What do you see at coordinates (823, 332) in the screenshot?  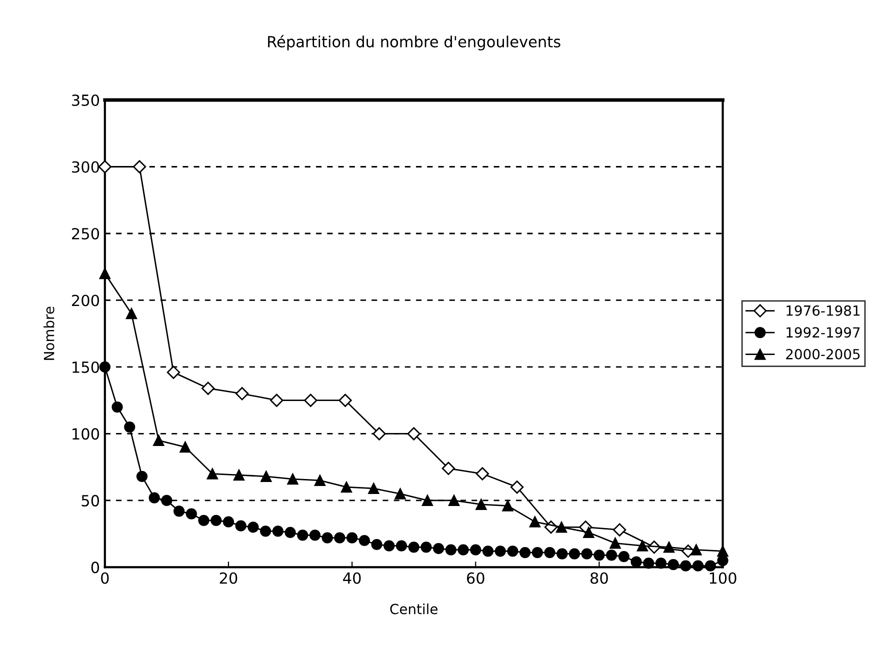 I see `legend-label: 1992-1997` at bounding box center [823, 332].